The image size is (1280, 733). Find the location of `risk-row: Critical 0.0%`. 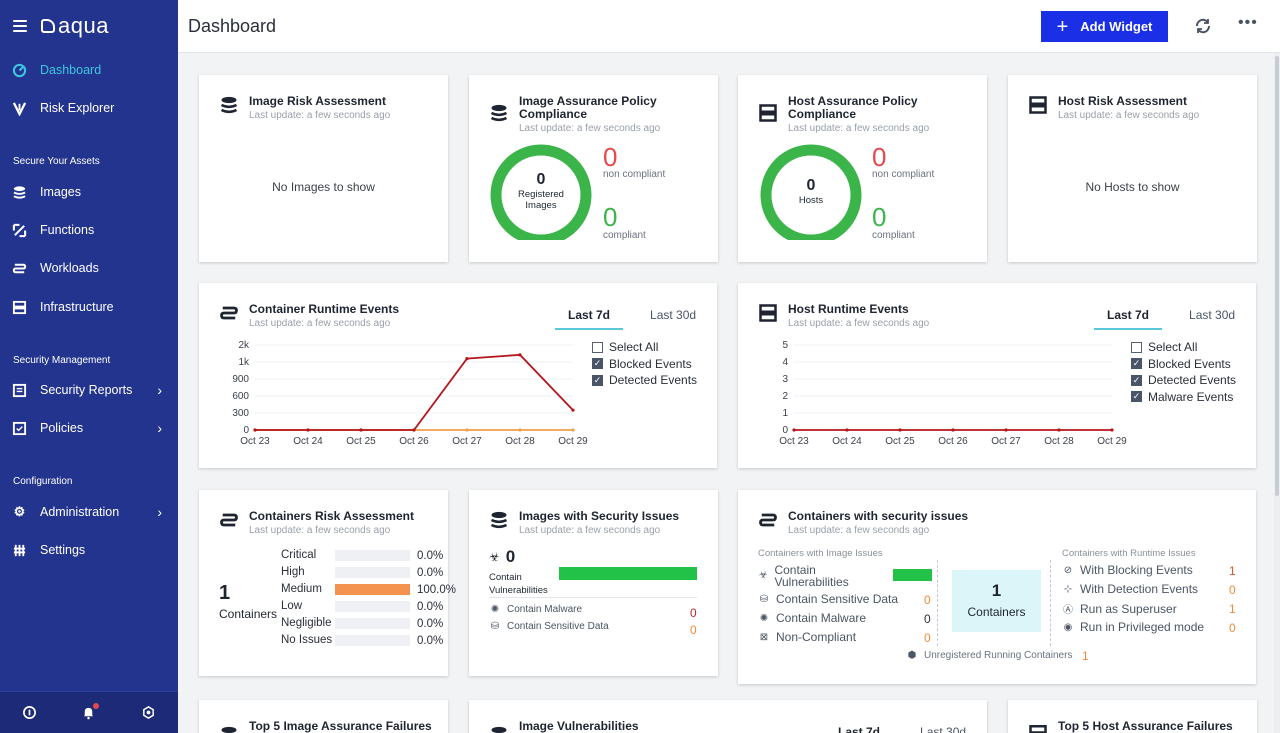

risk-row: Critical 0.0% is located at coordinates (371, 555).